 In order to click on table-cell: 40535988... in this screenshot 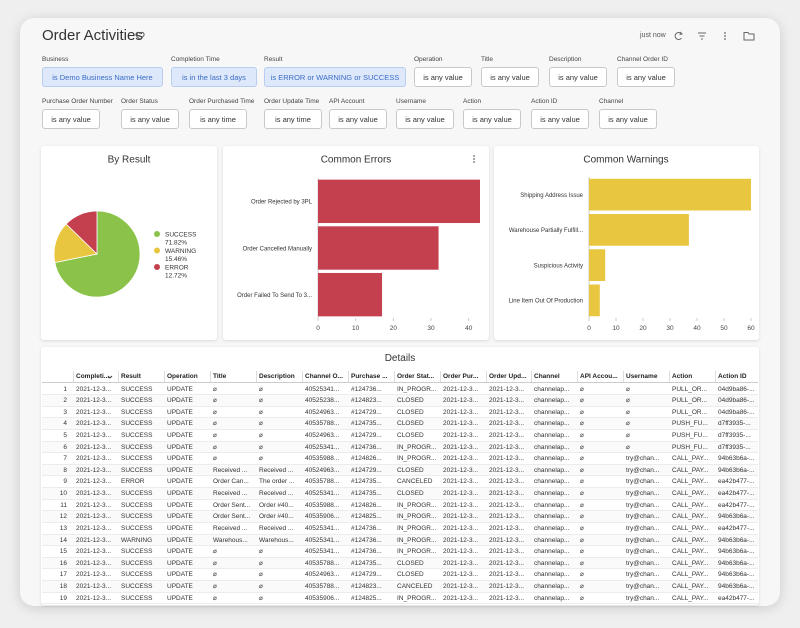, I will do `click(322, 505)`.